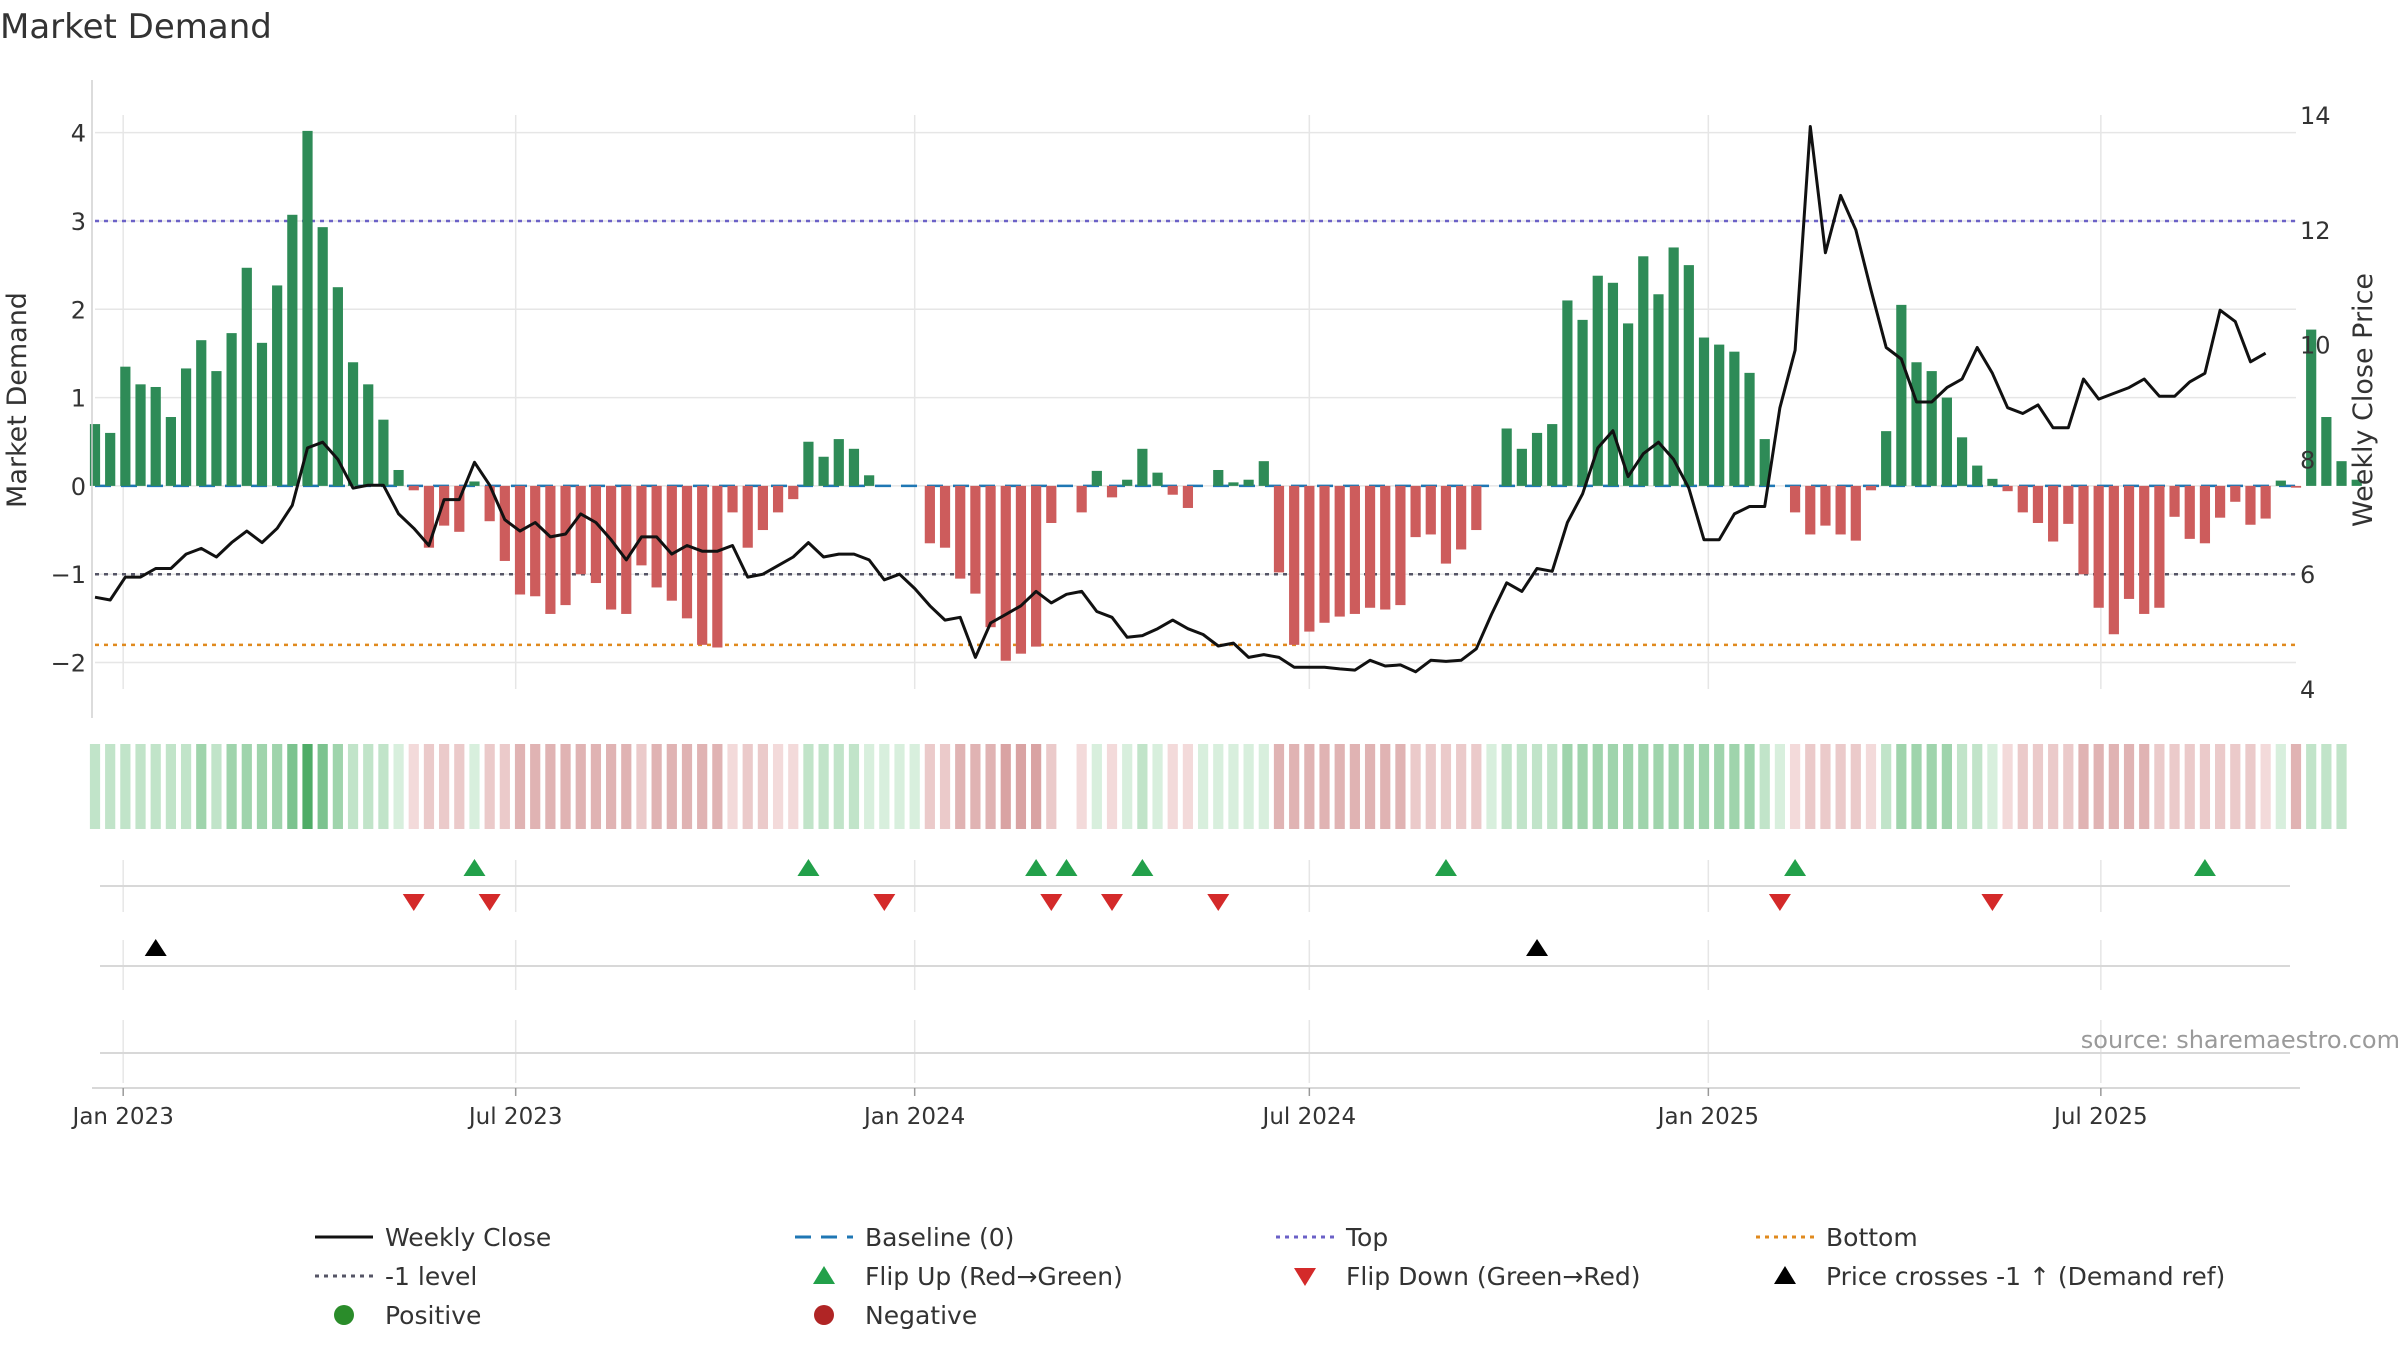 This screenshot has width=2400, height=1350. Describe the element at coordinates (2307, 575) in the screenshot. I see `y2-tick-label: 6` at that location.